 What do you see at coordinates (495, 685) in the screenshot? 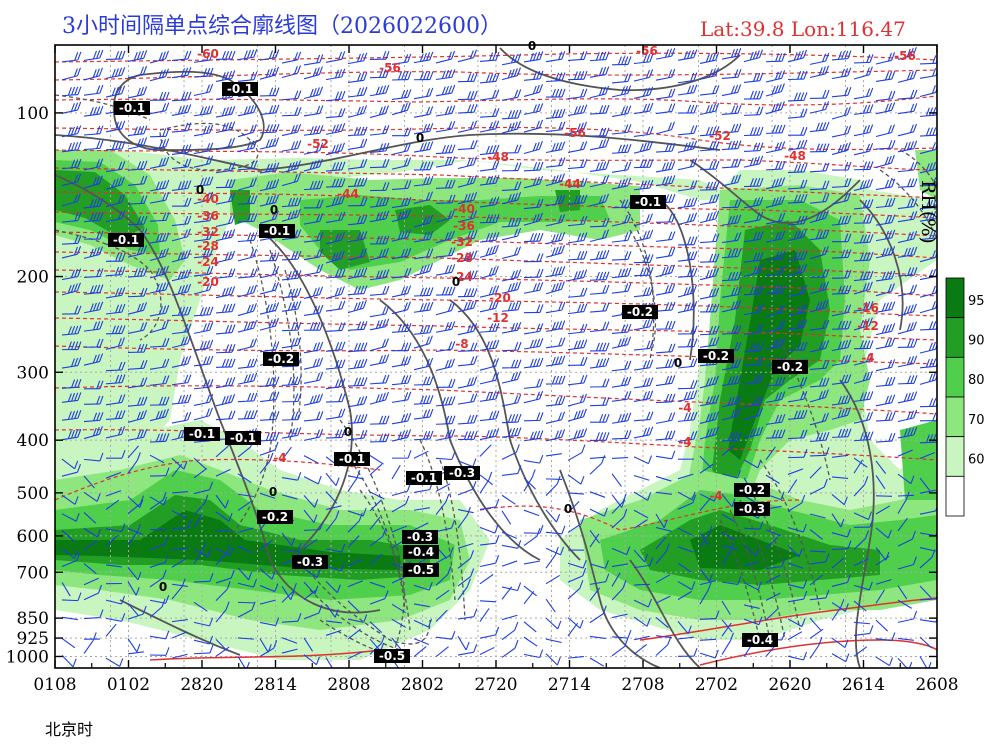
I see `x-tick-label: 2720` at bounding box center [495, 685].